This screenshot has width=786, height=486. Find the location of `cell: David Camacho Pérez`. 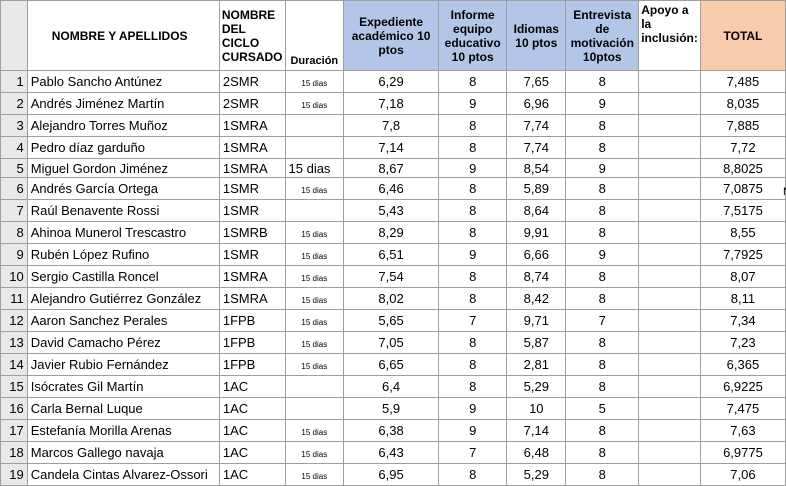

cell: David Camacho Pérez is located at coordinates (123, 342).